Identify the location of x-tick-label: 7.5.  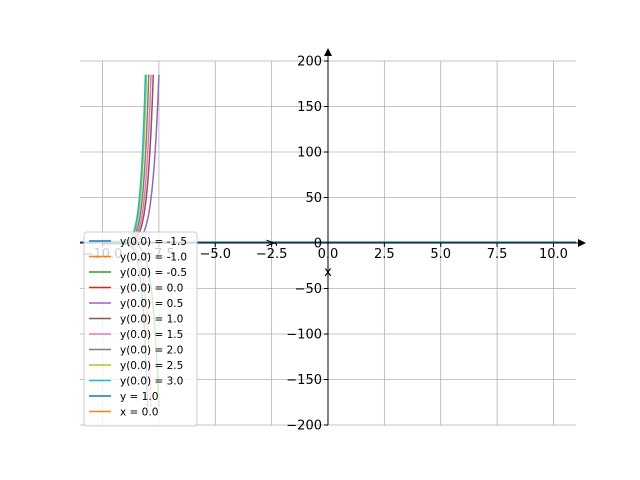
(497, 254).